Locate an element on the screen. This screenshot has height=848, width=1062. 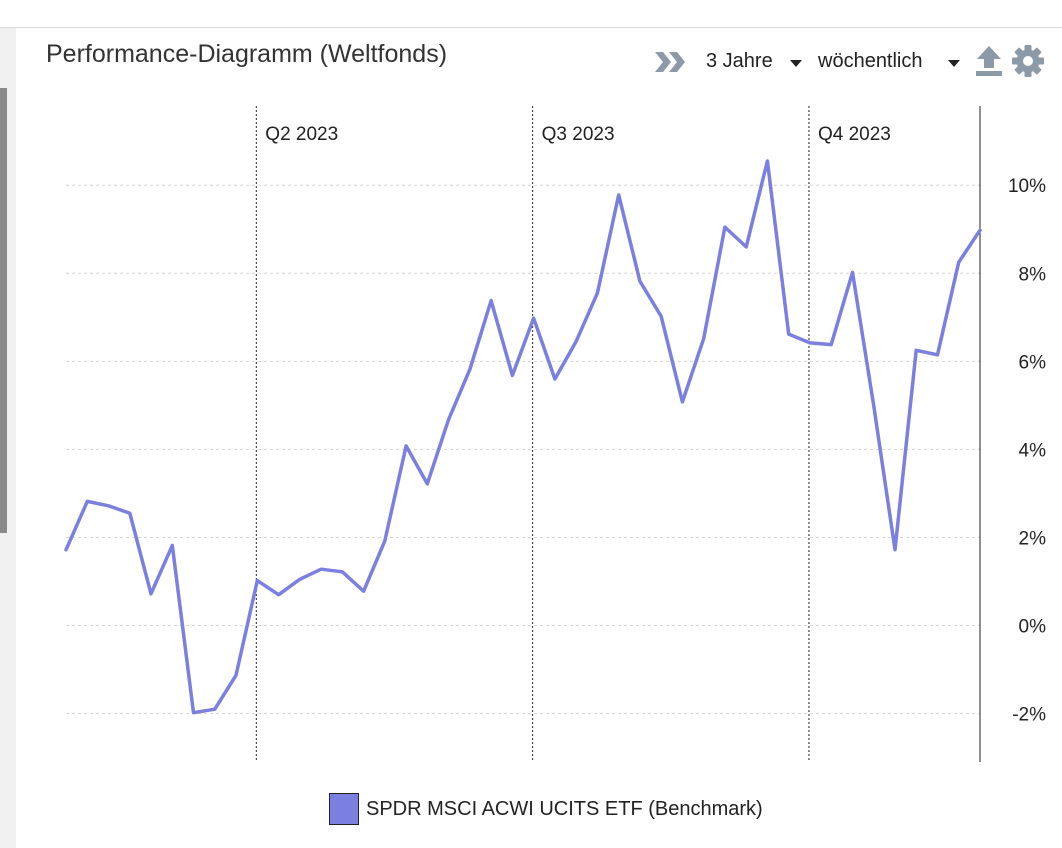
chart-legend: SPDR MSCI ACWI UCITS ETF (Benchmark) is located at coordinates (546, 809).